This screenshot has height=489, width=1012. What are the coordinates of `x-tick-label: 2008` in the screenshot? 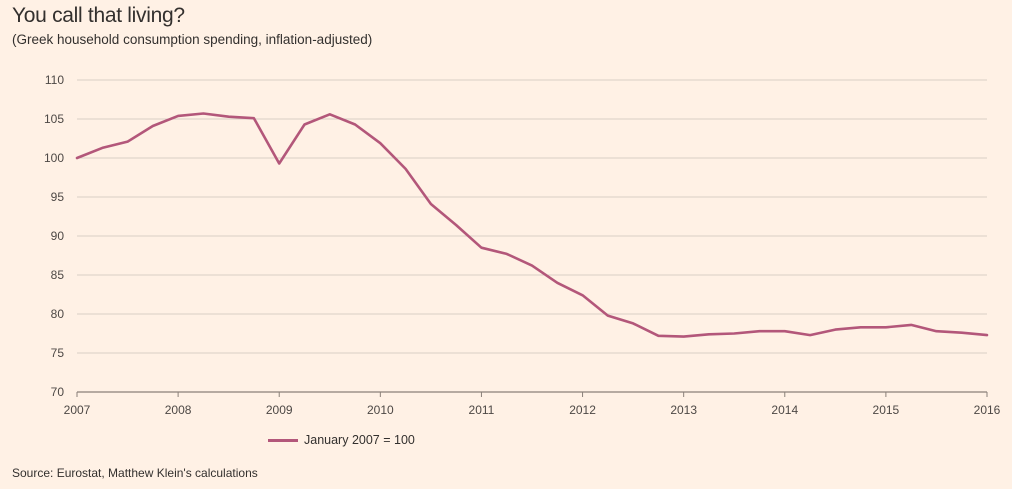 It's located at (178, 410).